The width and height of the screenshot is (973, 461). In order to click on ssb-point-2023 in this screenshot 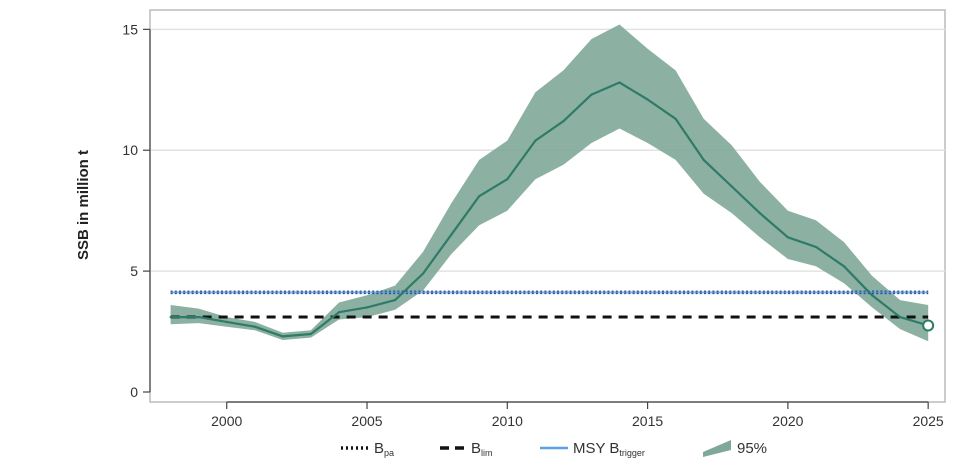, I will do `click(872, 295)`.